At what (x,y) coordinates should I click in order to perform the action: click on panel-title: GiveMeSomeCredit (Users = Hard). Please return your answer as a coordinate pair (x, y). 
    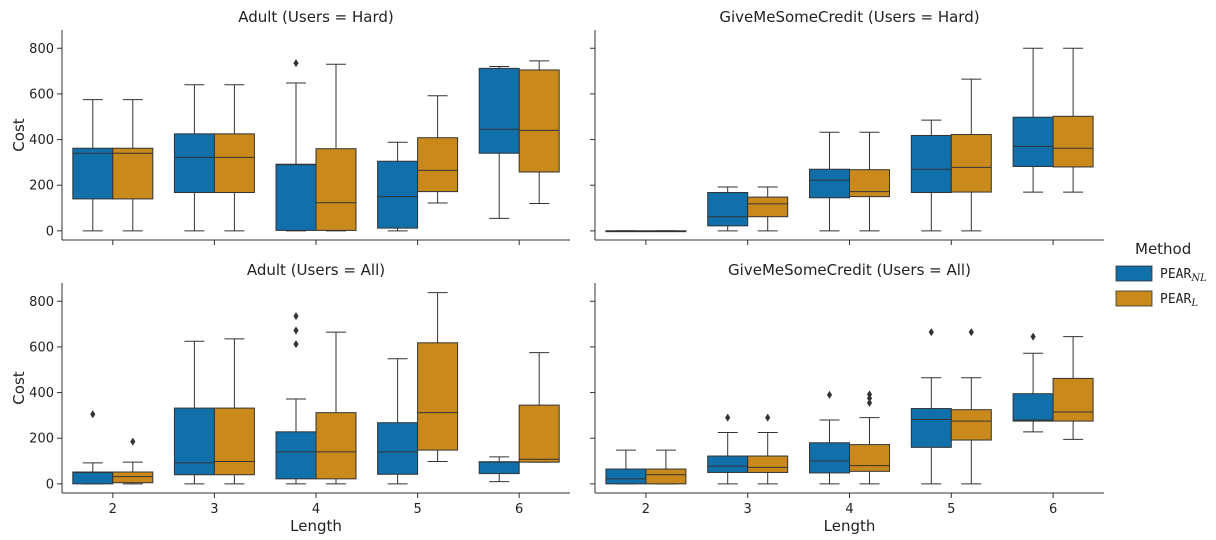
    Looking at the image, I should click on (849, 17).